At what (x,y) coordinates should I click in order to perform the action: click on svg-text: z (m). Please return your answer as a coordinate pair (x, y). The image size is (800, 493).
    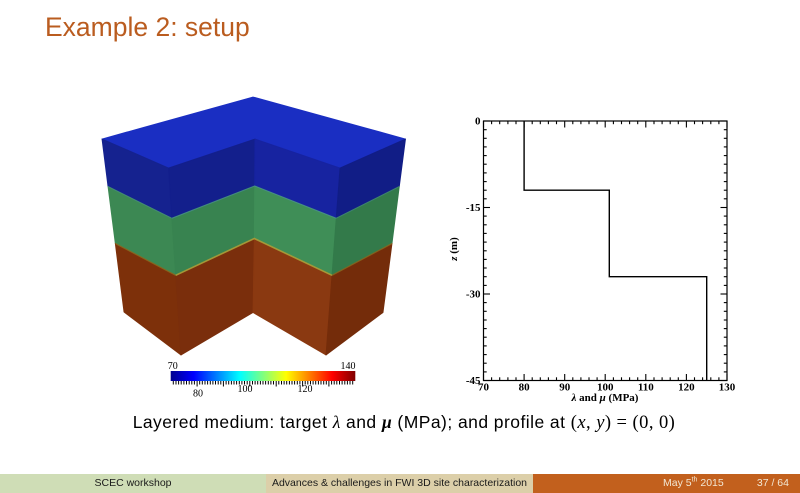
    Looking at the image, I should click on (454, 249).